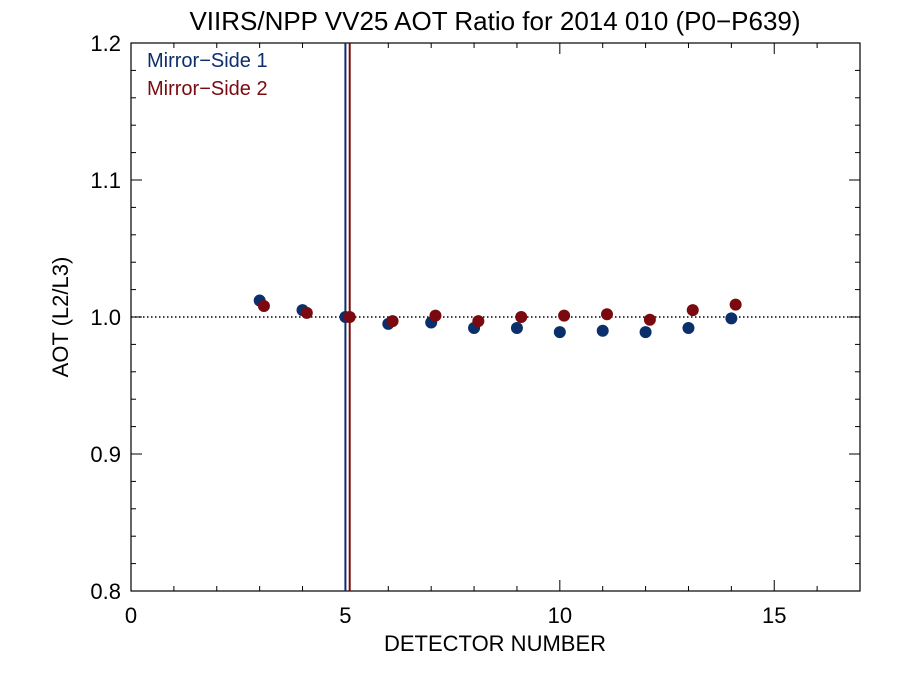  I want to click on x-tick-label: 15, so click(774, 615).